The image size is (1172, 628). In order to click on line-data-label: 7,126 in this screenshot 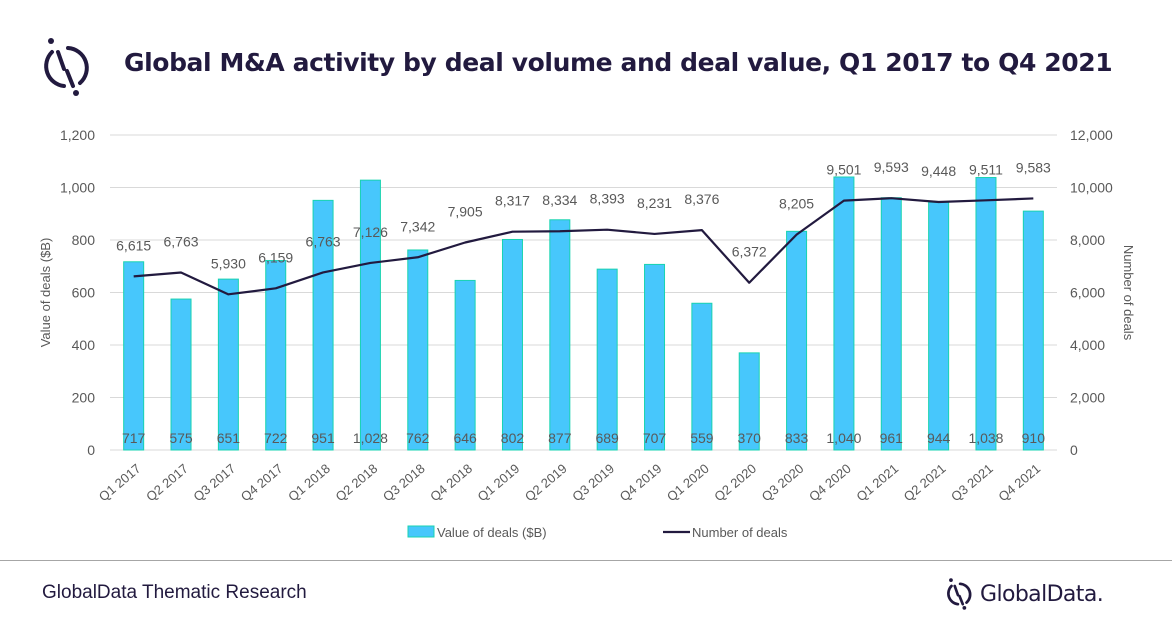, I will do `click(370, 232)`.